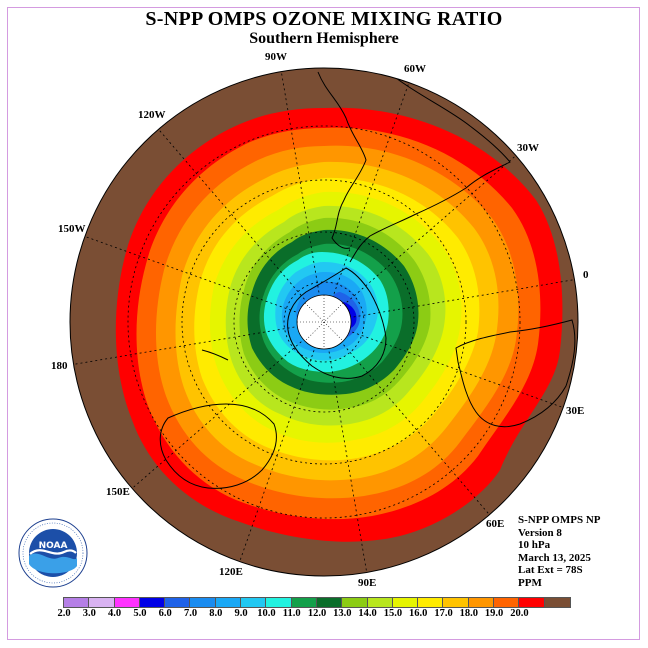 This screenshot has width=648, height=648. What do you see at coordinates (324, 19) in the screenshot?
I see `map-title: S-NPP OMPS OZONE MIXING RATIO` at bounding box center [324, 19].